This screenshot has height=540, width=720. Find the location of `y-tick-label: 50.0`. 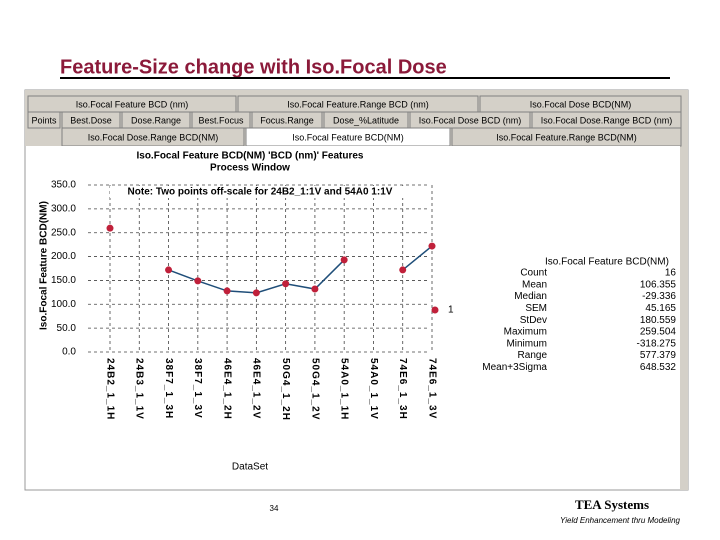

y-tick-label: 50.0 is located at coordinates (67, 328).